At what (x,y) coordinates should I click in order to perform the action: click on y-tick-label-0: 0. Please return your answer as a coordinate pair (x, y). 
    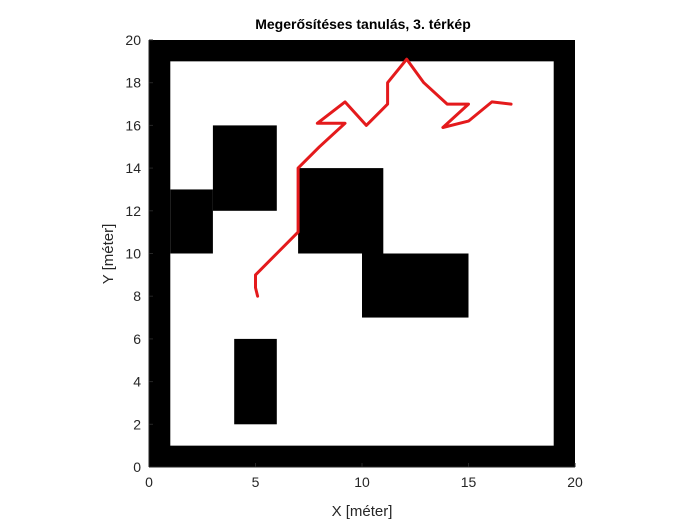
    Looking at the image, I should click on (137, 467).